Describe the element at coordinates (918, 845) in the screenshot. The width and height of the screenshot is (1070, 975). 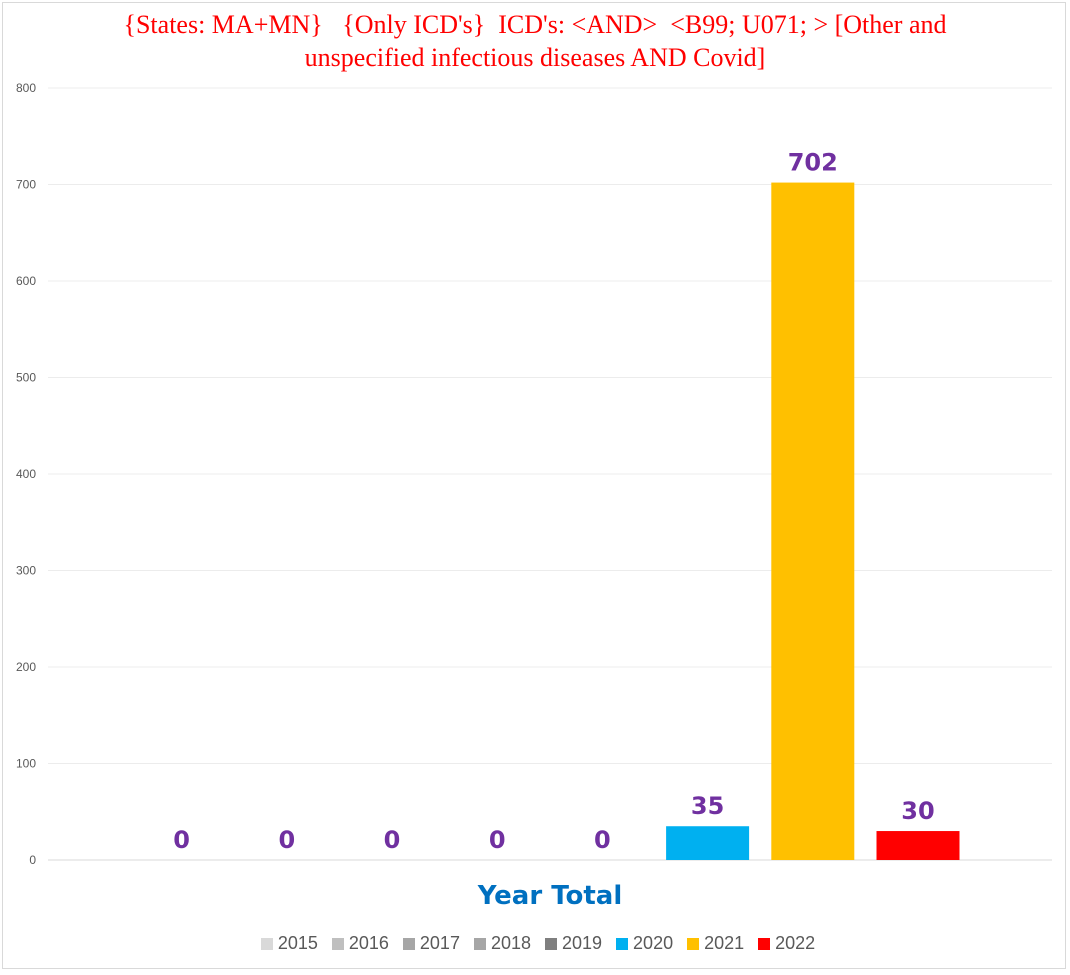
I see `bar-2022` at that location.